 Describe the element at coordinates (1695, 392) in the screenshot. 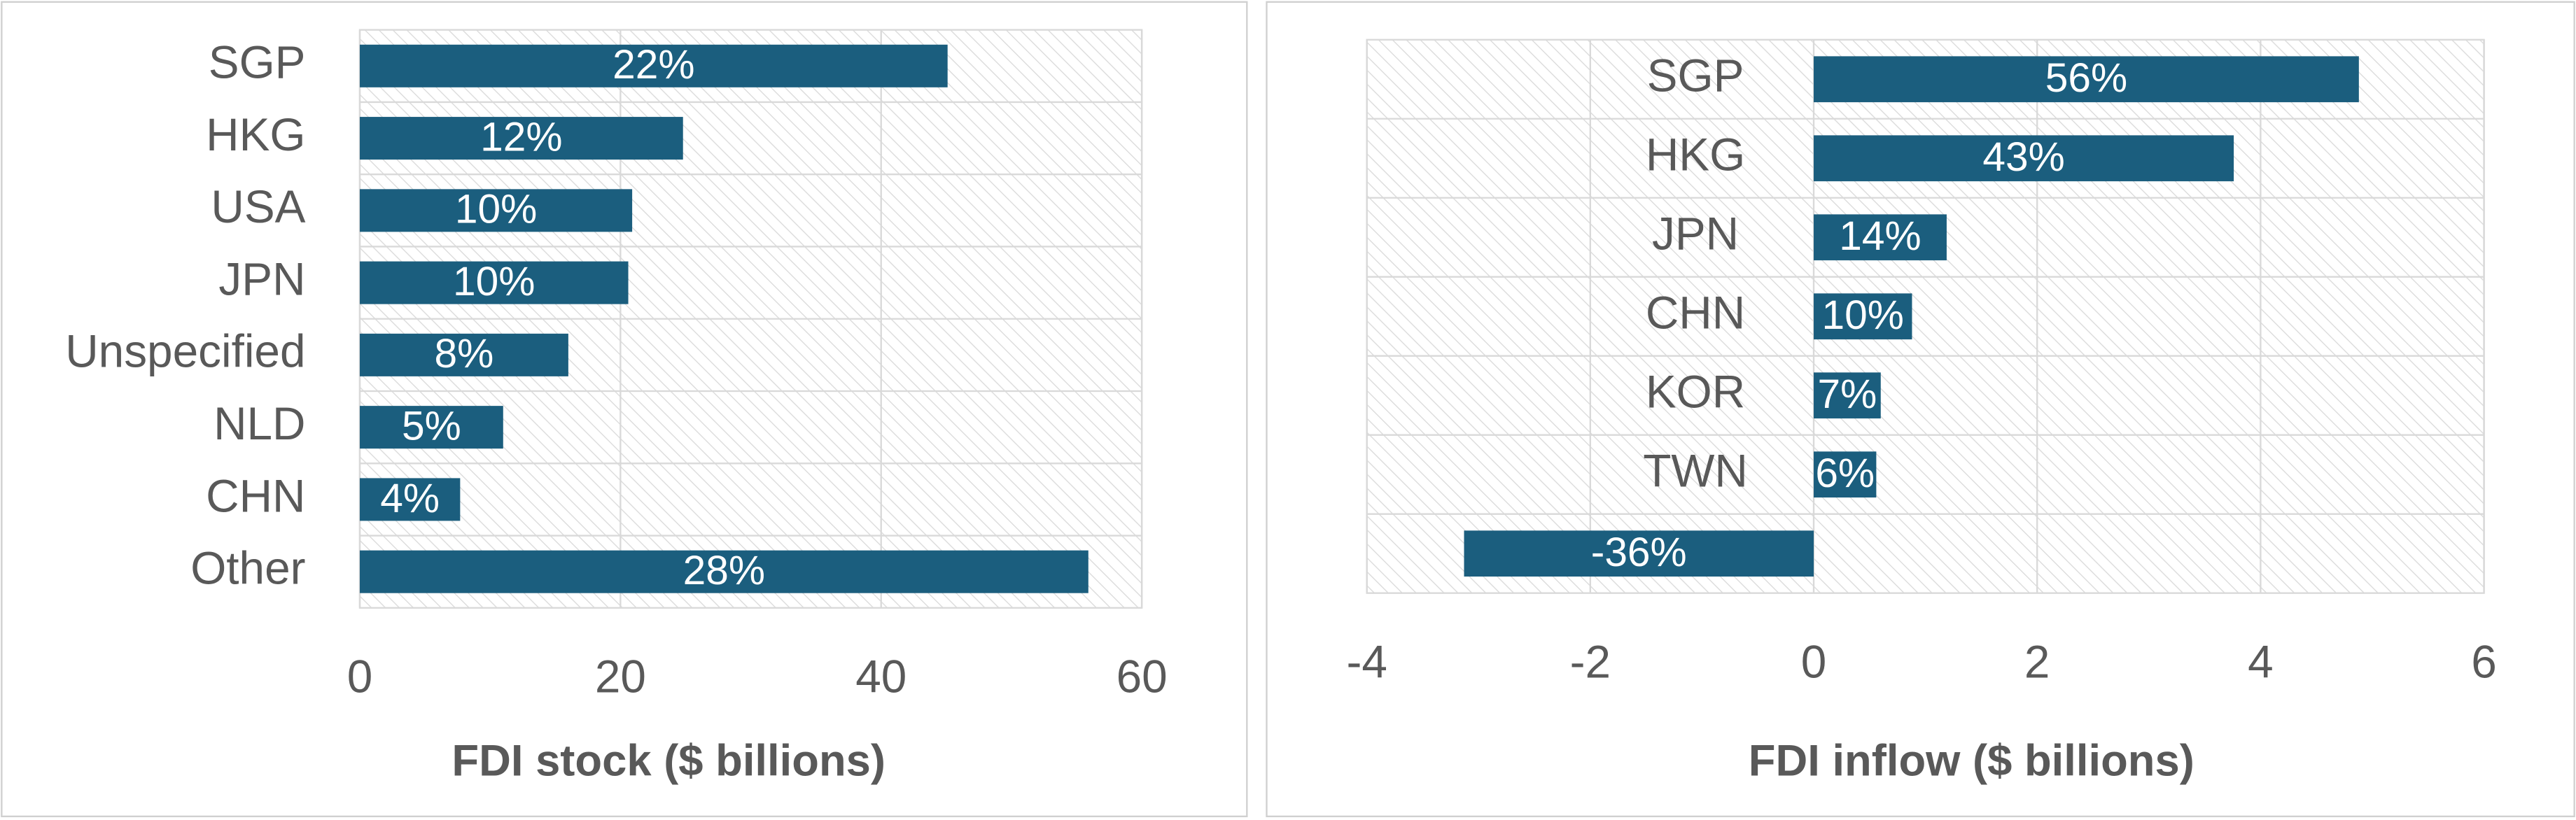

I see `category-label: KOR` at that location.